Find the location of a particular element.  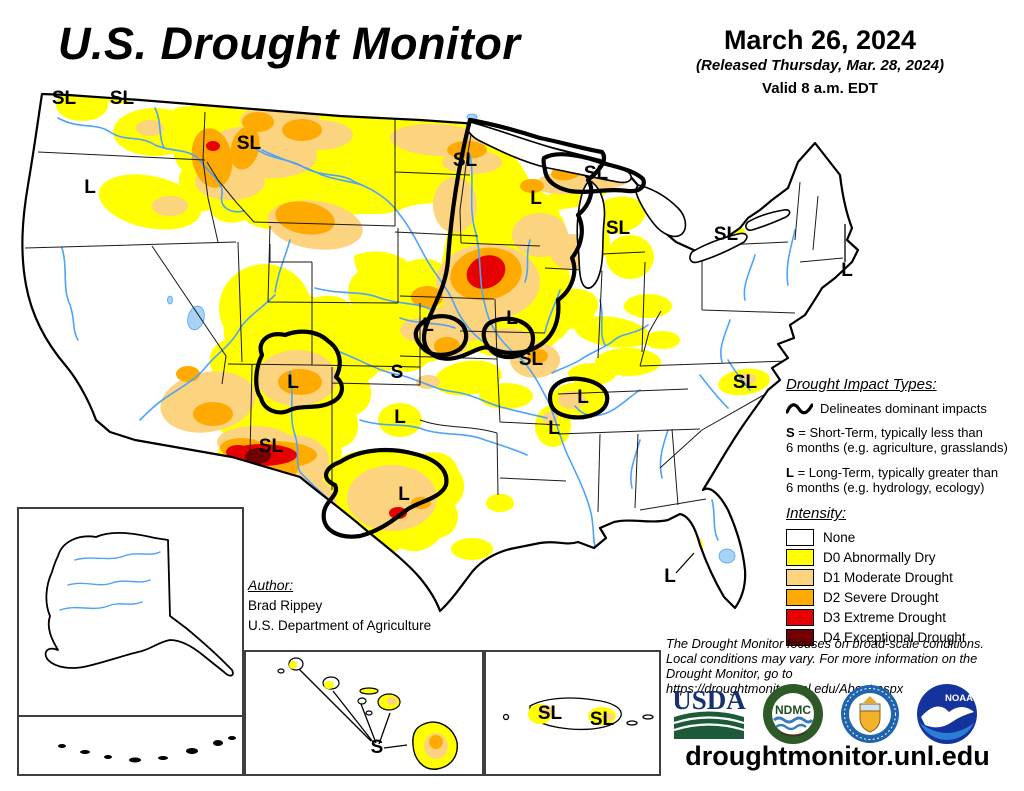

author-org: U.S. Department of Agriculture is located at coordinates (340, 626).